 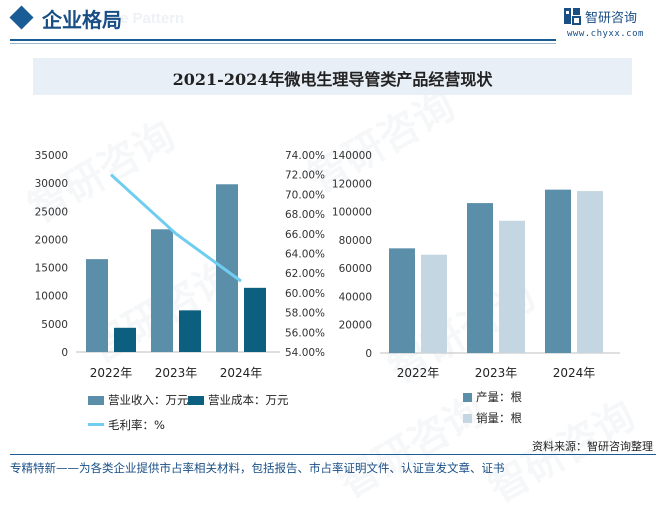 What do you see at coordinates (51, 212) in the screenshot?
I see `left-y-tick-label: 25000` at bounding box center [51, 212].